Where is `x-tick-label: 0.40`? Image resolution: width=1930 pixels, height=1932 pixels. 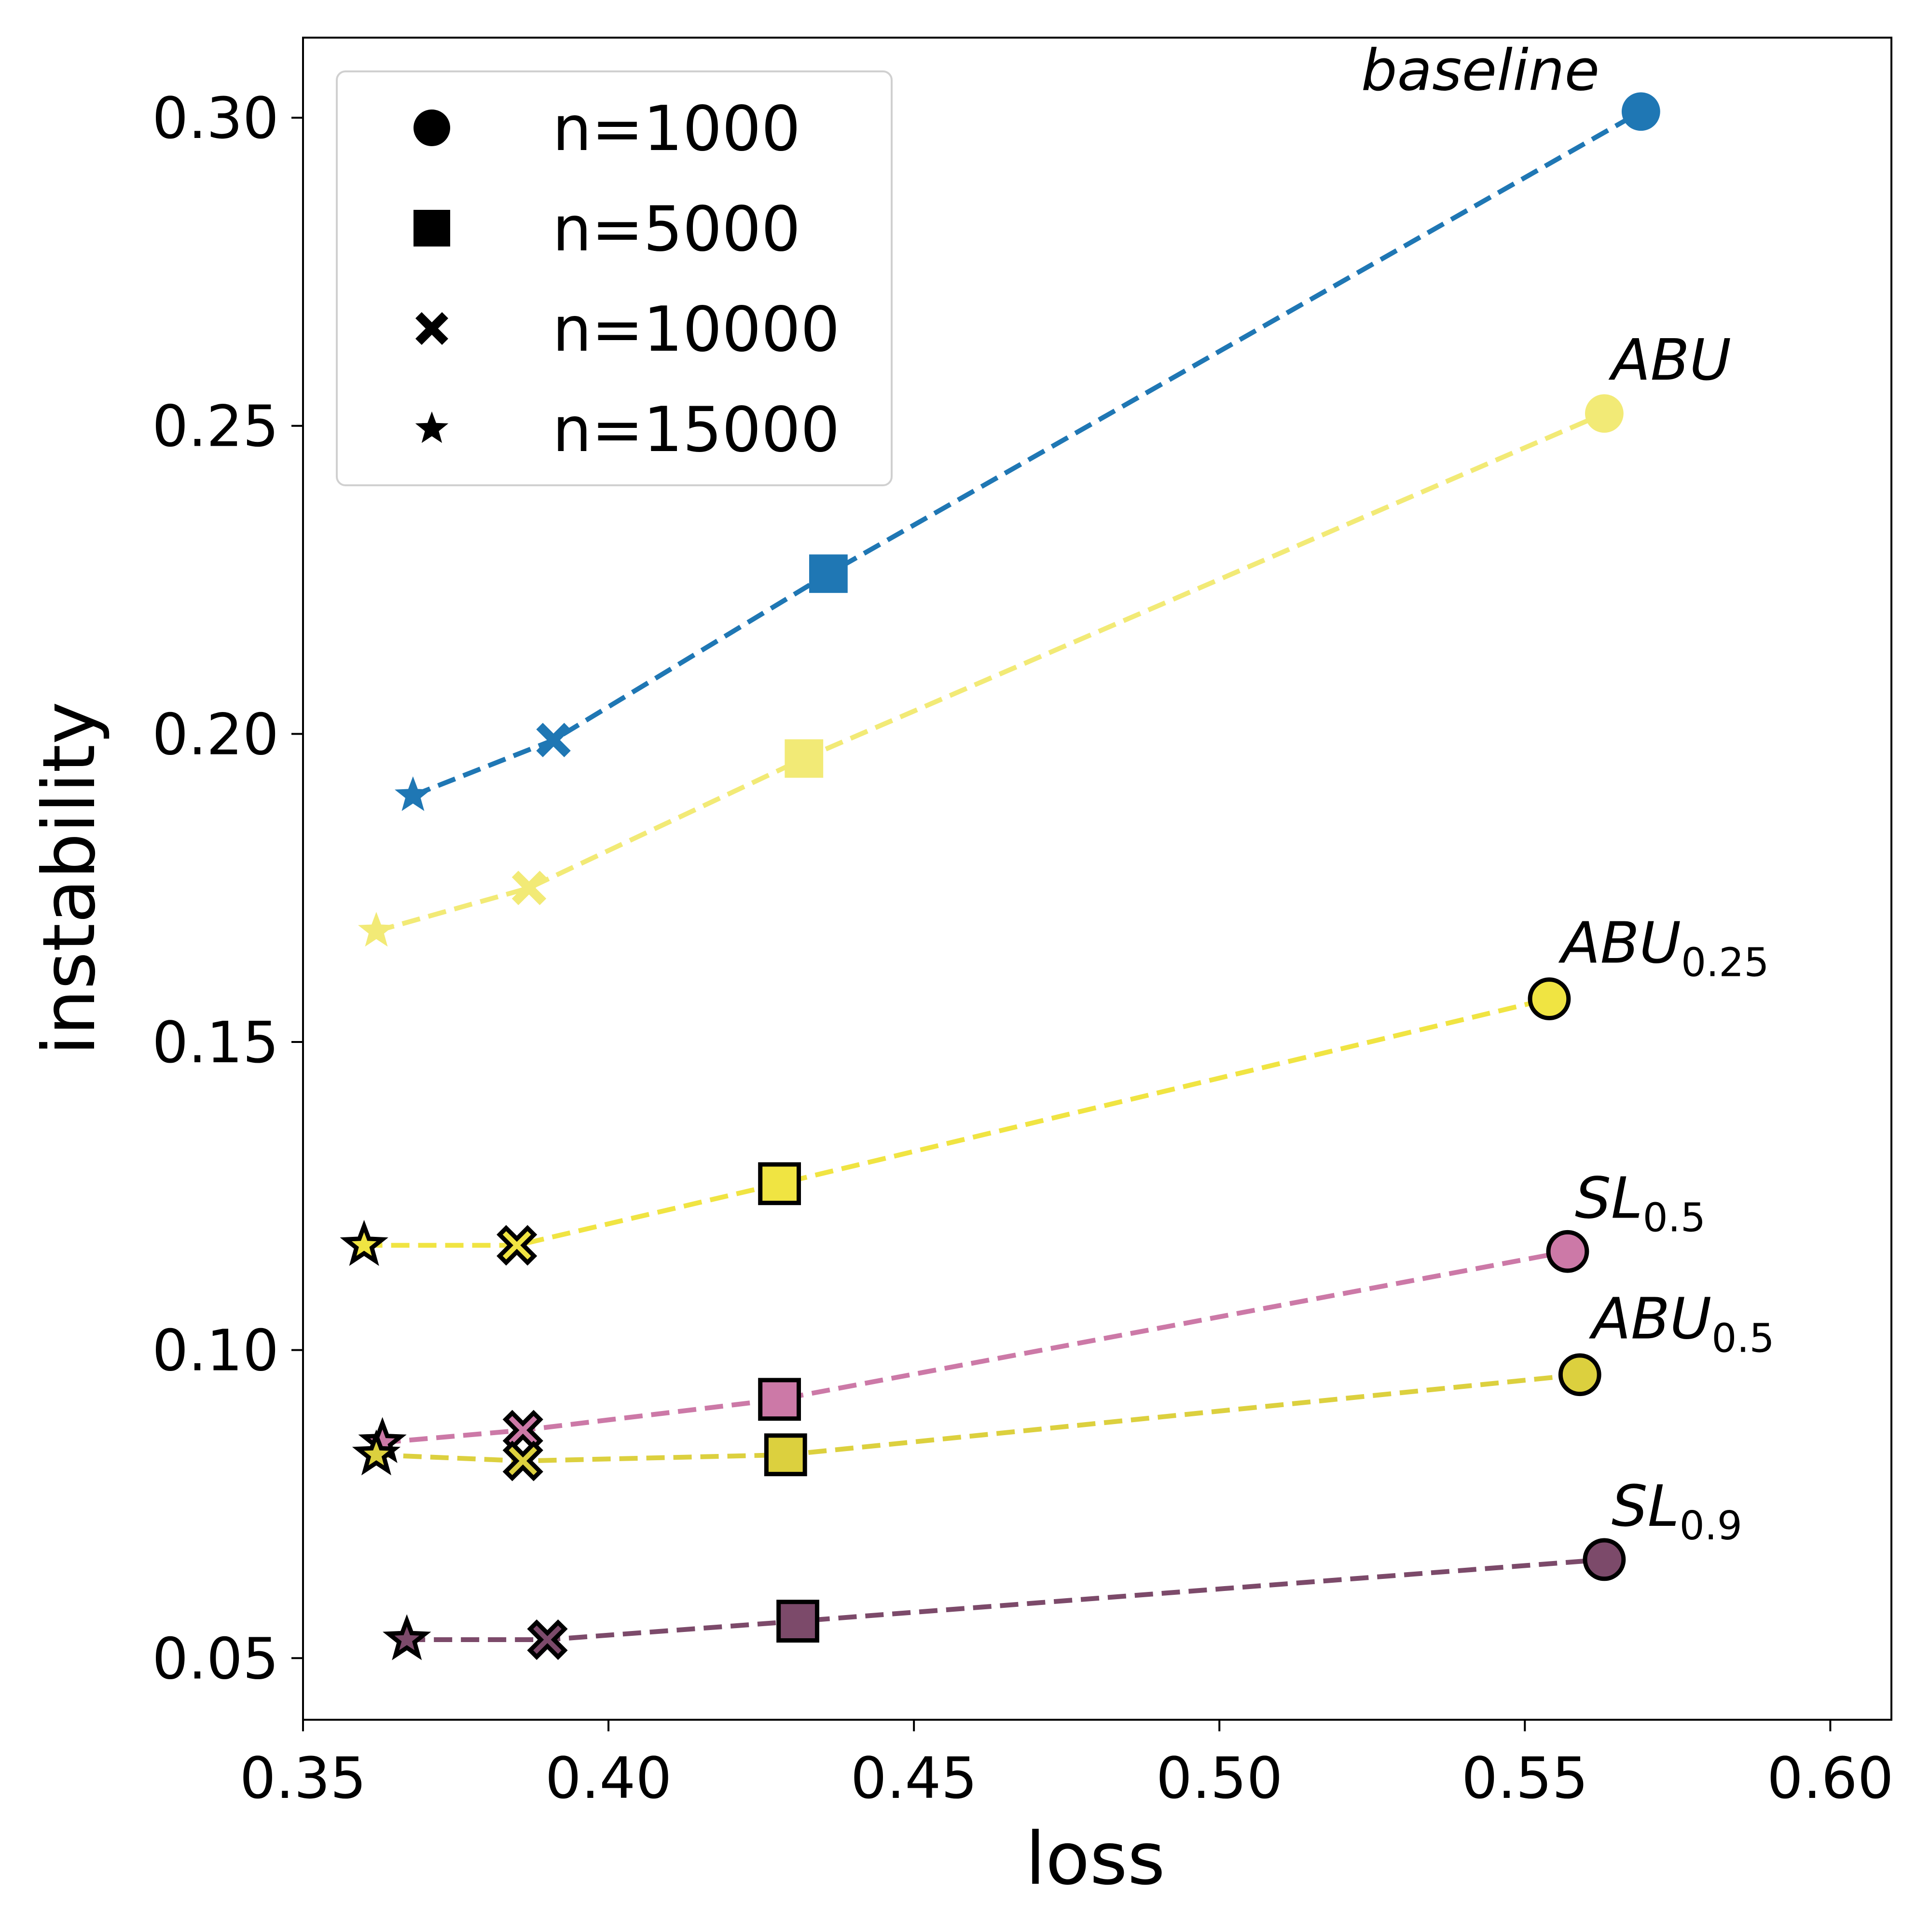
x-tick-label: 0.40 is located at coordinates (608, 1778).